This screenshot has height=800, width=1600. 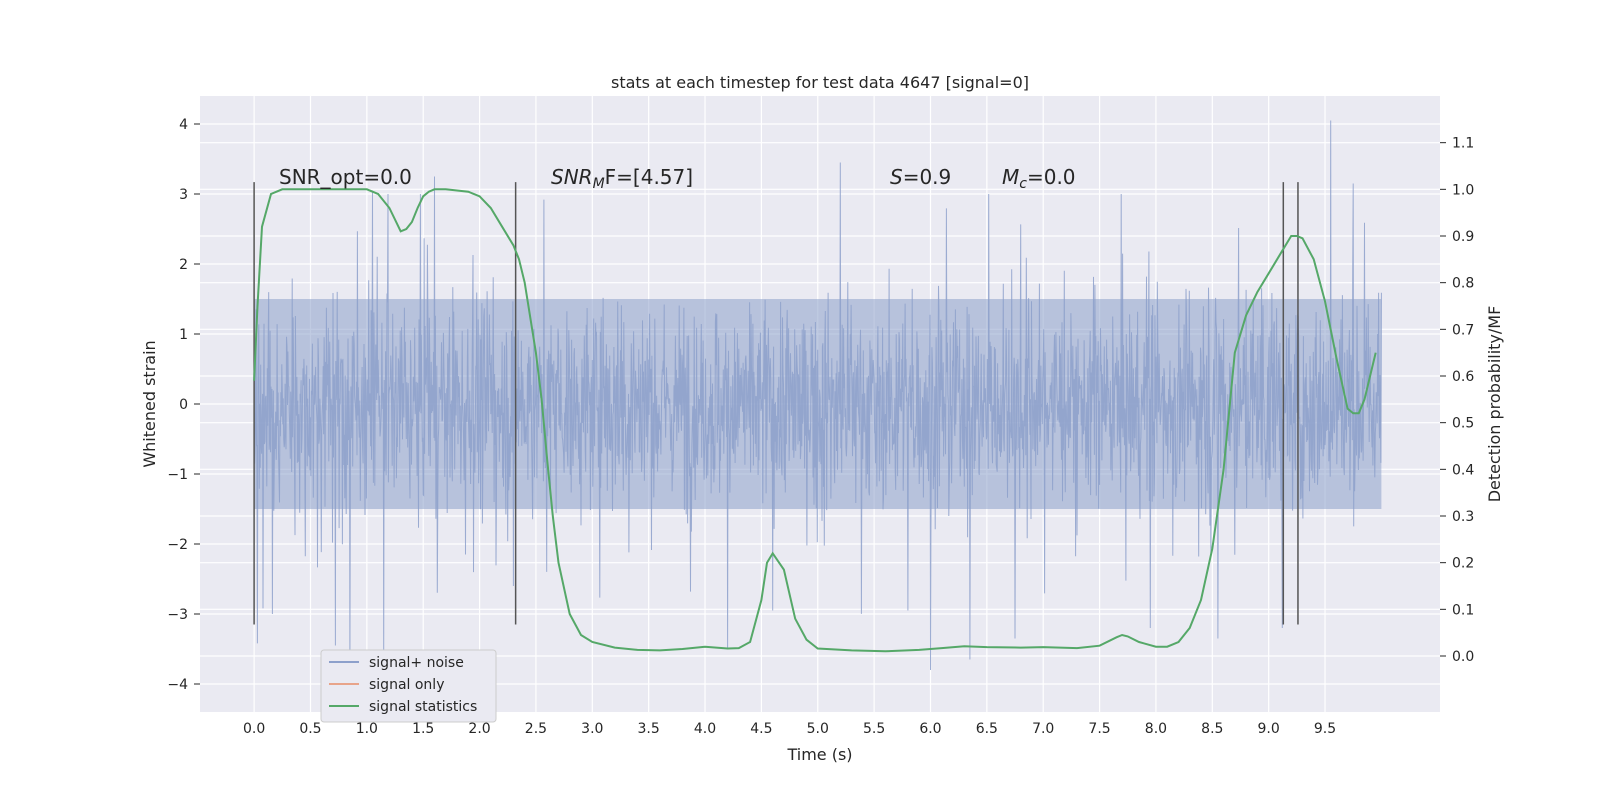 What do you see at coordinates (819, 754) in the screenshot?
I see `x-axis-label: Time (s)` at bounding box center [819, 754].